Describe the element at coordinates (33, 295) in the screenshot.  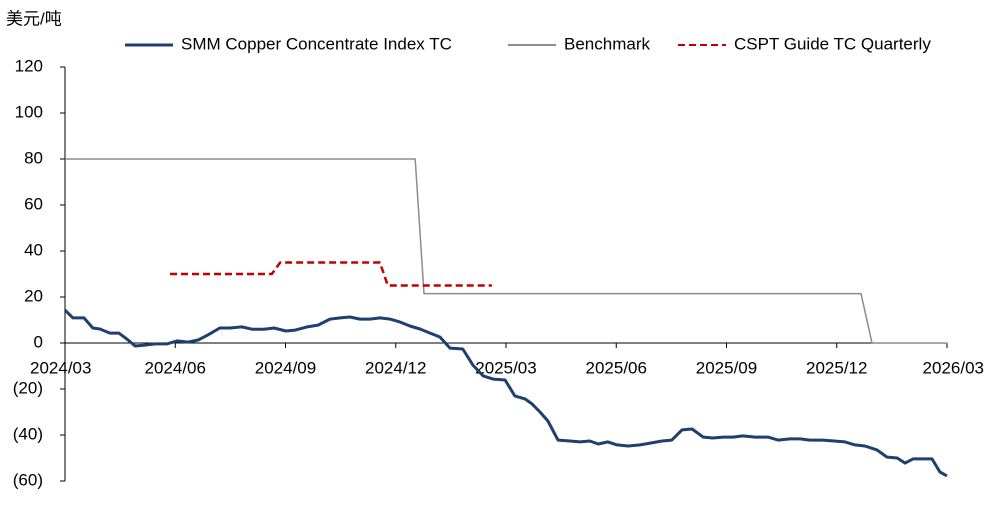
I see `y-tick-label: 20` at that location.